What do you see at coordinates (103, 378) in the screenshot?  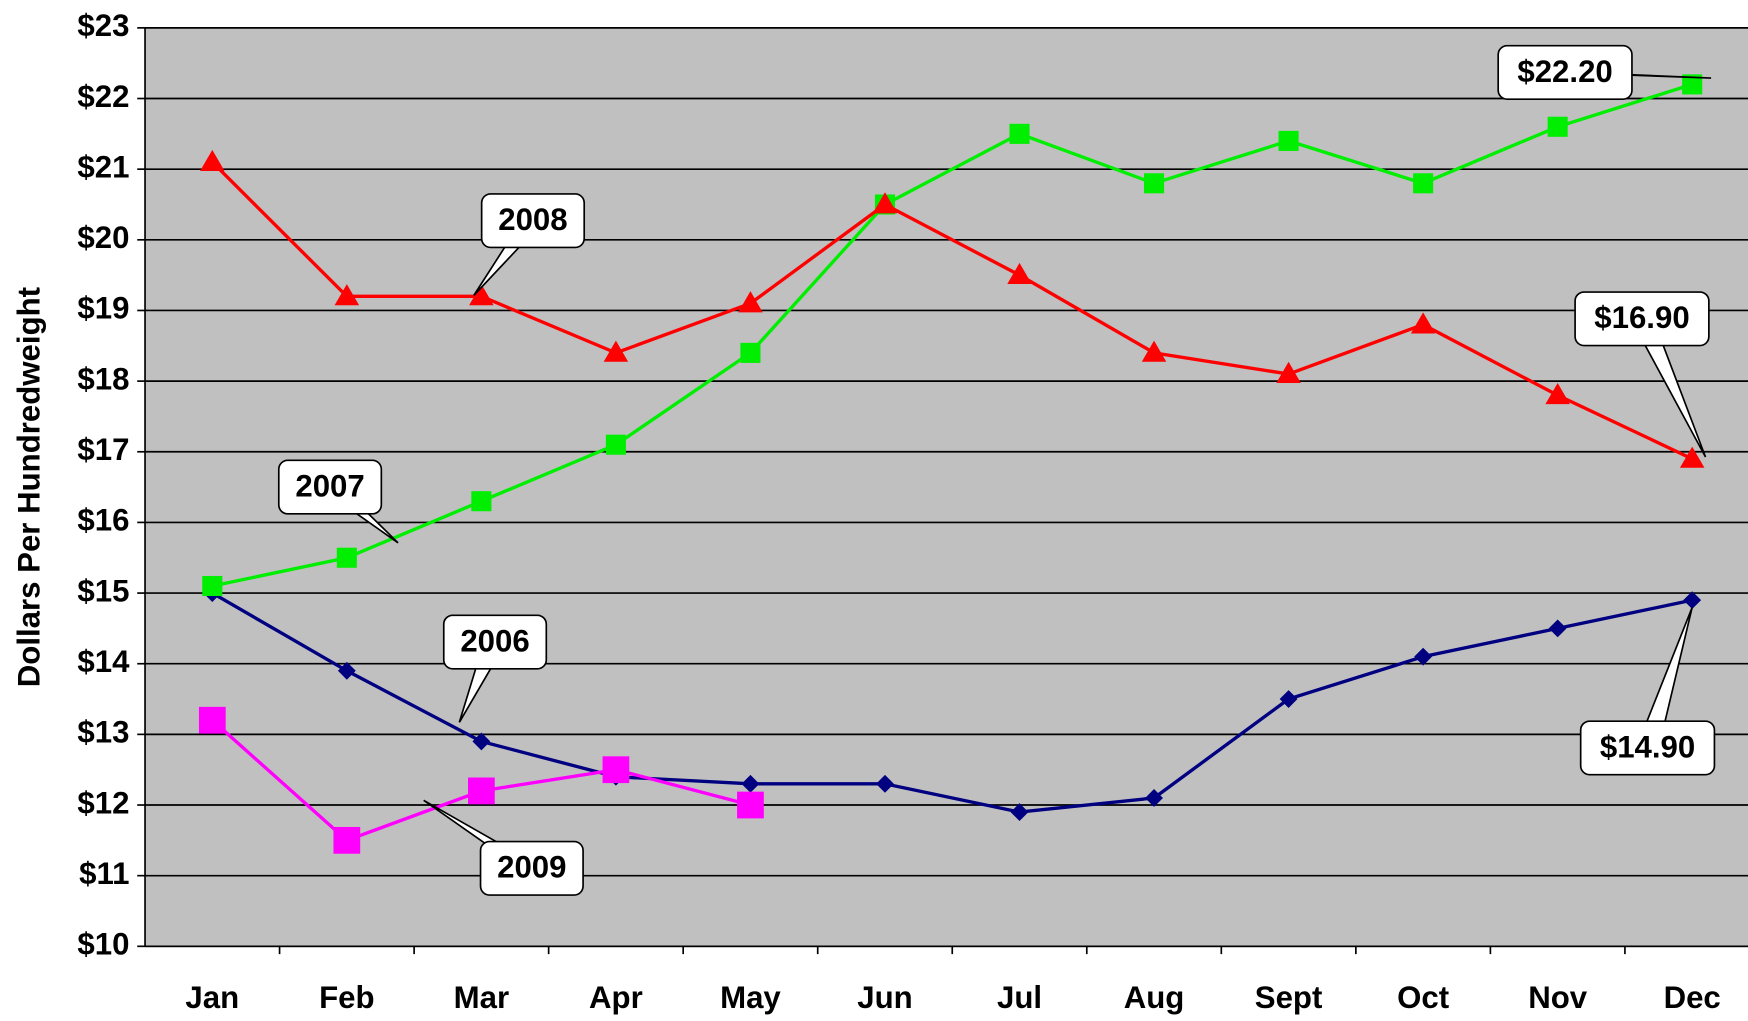 I see `y-tick-label: $18` at bounding box center [103, 378].